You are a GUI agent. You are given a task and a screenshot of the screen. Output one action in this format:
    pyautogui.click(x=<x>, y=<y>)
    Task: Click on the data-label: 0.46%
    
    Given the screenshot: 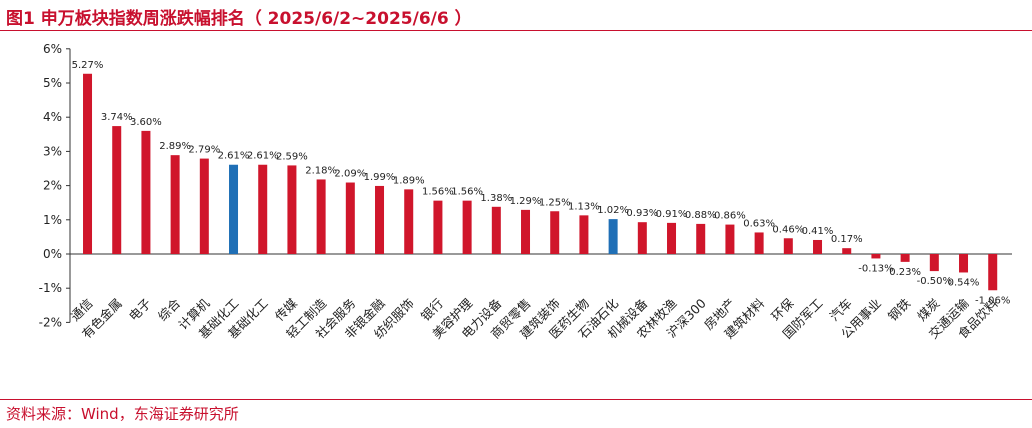 What is the action you would take?
    pyautogui.click(x=788, y=229)
    